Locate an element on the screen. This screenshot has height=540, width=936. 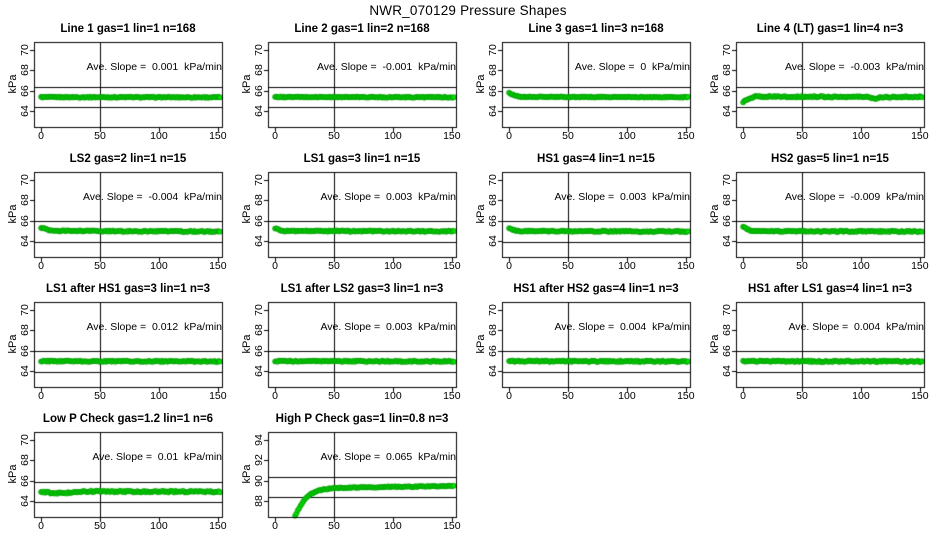
slope-annotation: Ave. Slope = 0.004 kPa/min is located at coordinates (622, 327).